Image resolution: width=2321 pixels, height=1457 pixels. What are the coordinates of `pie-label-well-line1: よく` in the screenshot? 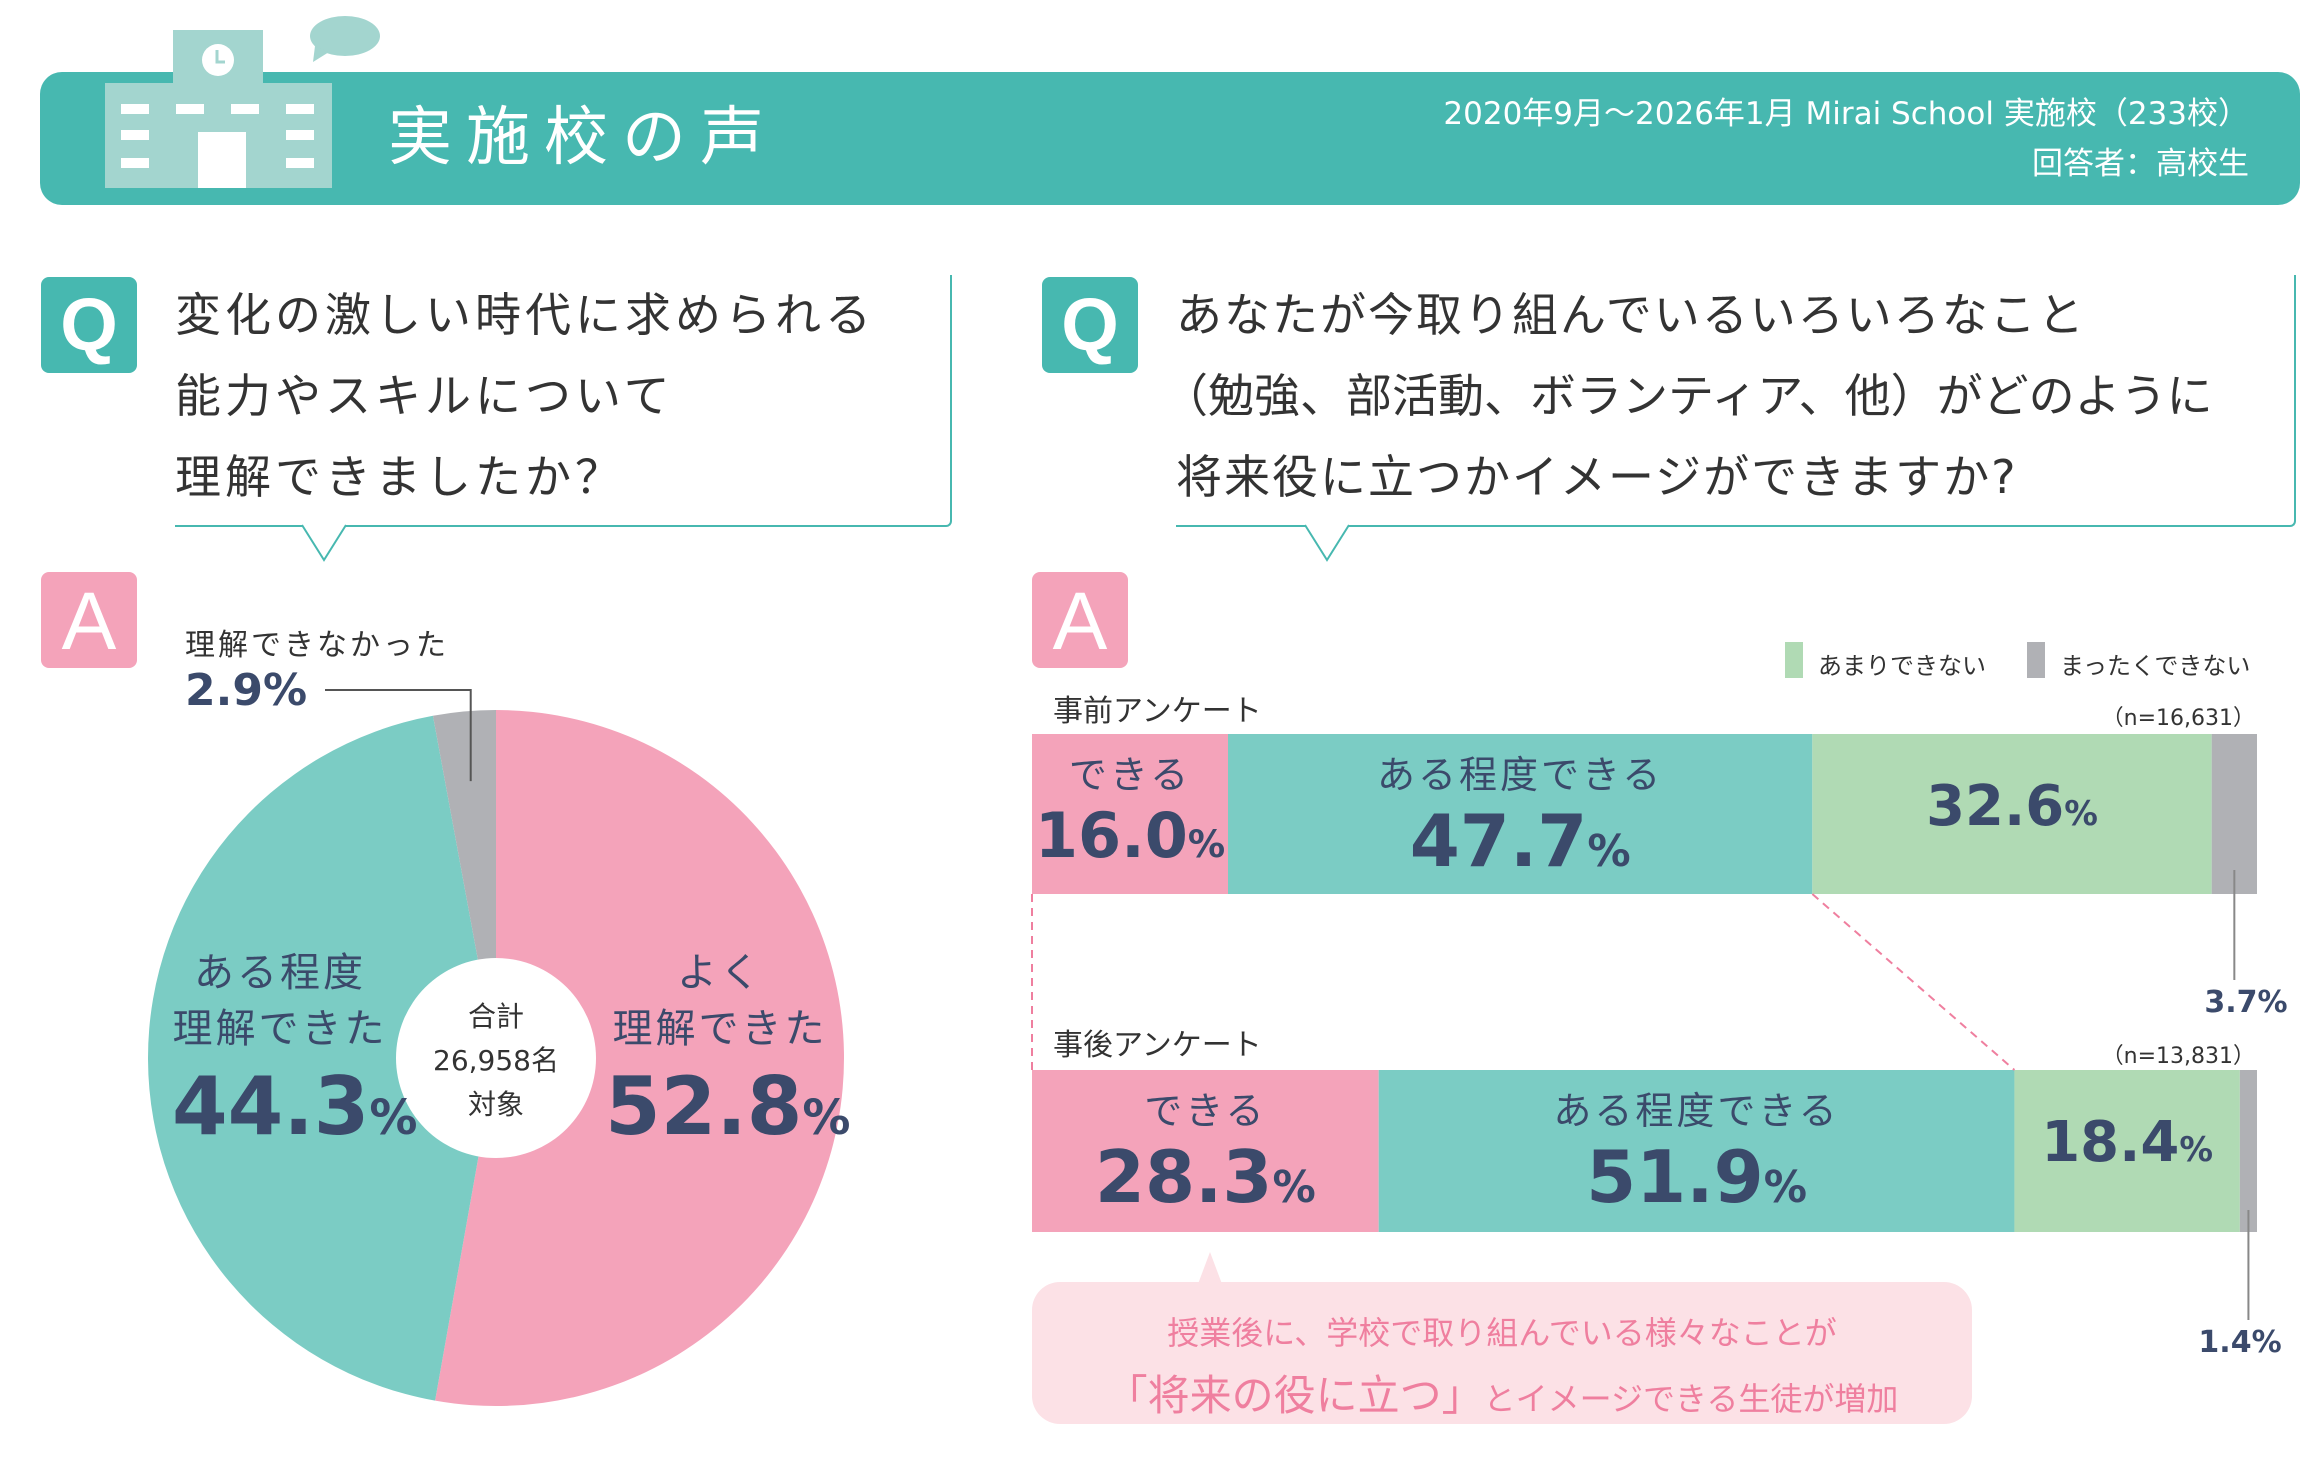 It's located at (720, 973).